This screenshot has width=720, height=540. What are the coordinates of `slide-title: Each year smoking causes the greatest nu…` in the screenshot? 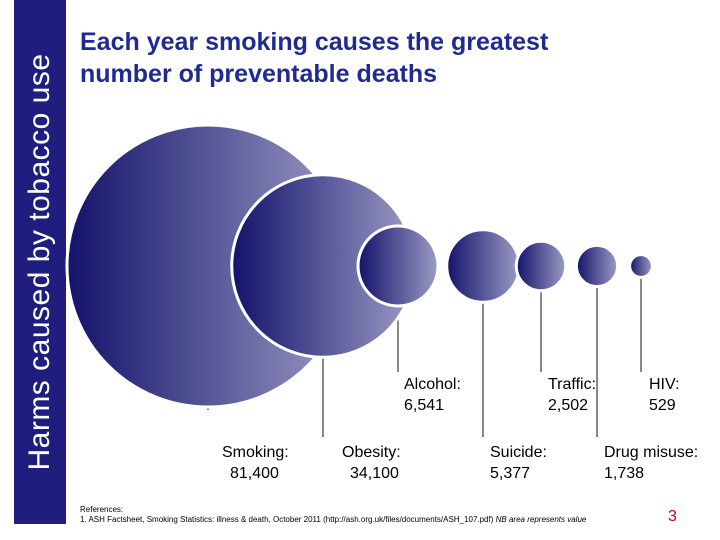 It's located at (360, 58).